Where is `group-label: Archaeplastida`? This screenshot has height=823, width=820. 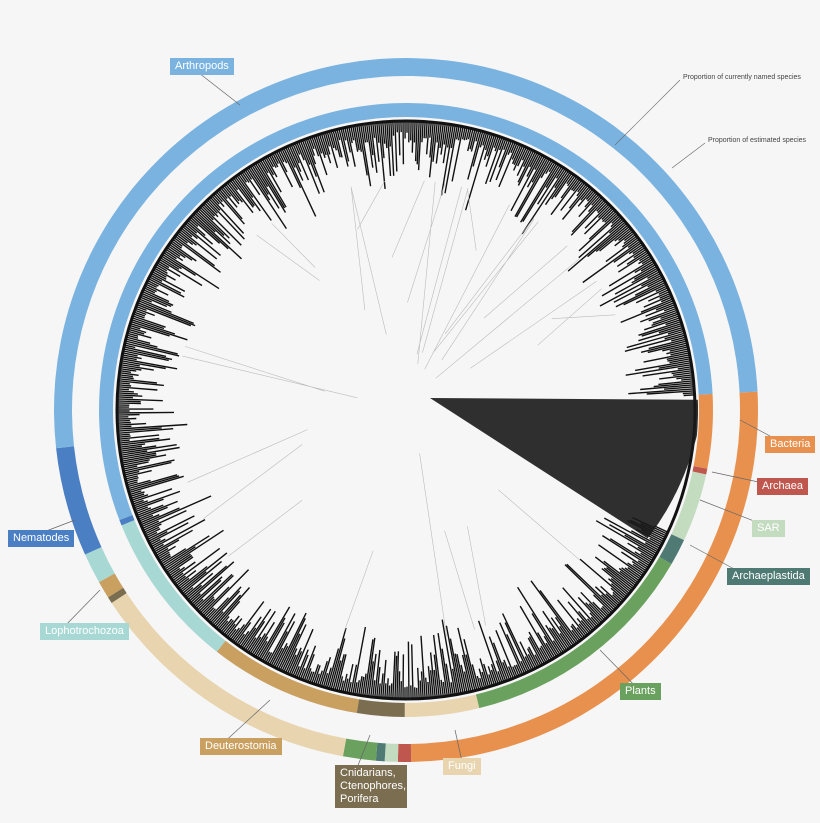 group-label: Archaeplastida is located at coordinates (768, 576).